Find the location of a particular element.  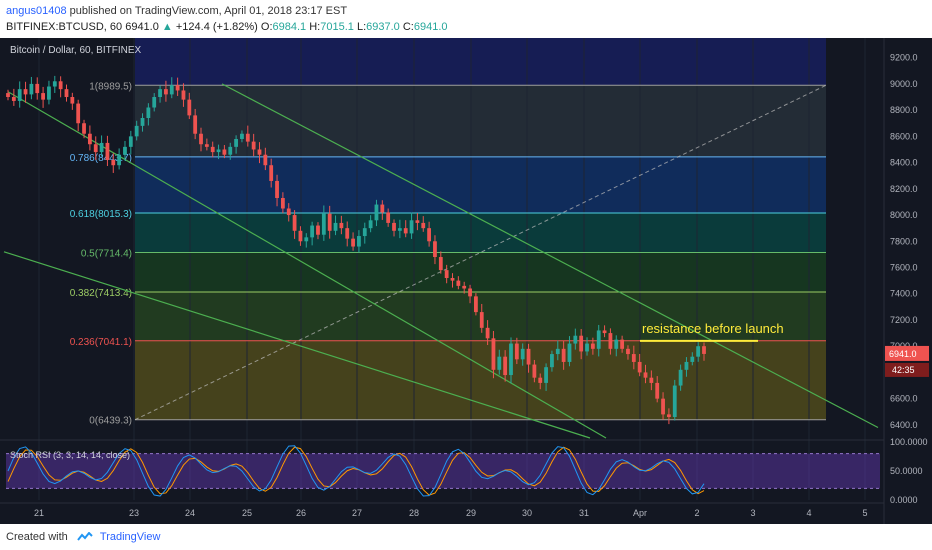

price-tick-label: 9200.0 is located at coordinates (904, 58).